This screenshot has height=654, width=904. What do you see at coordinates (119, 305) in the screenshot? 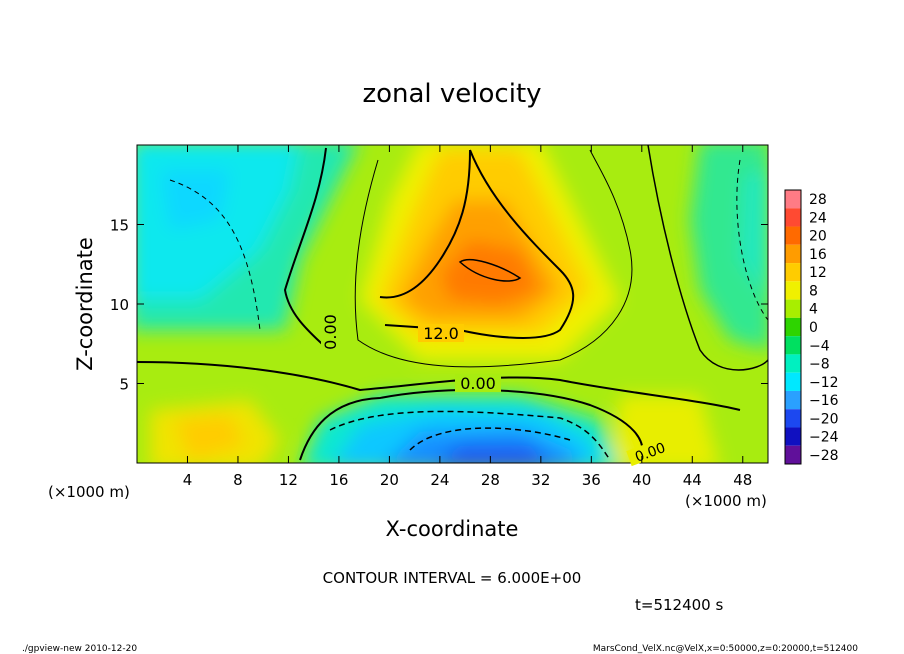
I see `y-tick-label: 10` at bounding box center [119, 305].